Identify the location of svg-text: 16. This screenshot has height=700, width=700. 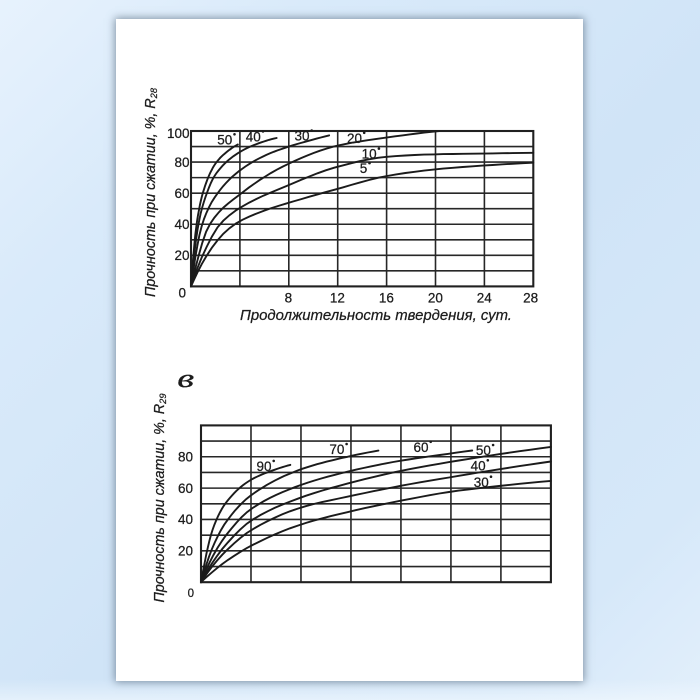
(386, 297).